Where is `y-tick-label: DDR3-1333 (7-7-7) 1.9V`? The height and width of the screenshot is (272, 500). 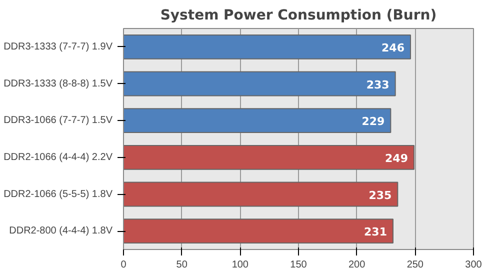 y-tick-label: DDR3-1333 (7-7-7) 1.9V is located at coordinates (58, 46).